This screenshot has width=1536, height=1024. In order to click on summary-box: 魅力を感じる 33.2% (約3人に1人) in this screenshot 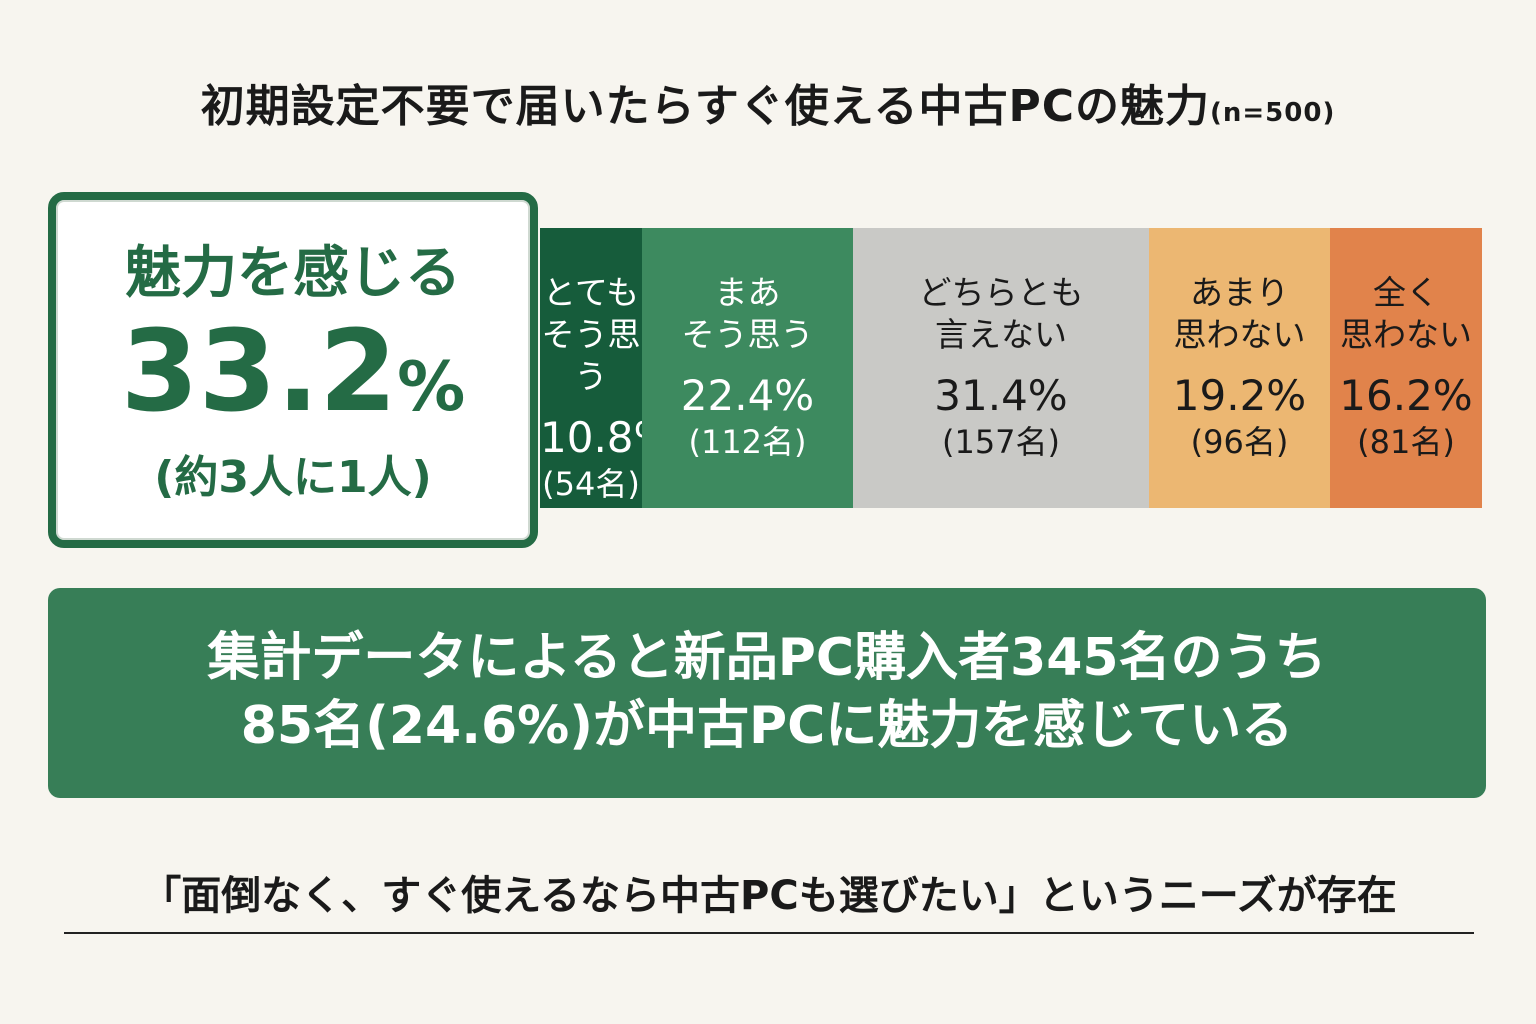, I will do `click(293, 370)`.